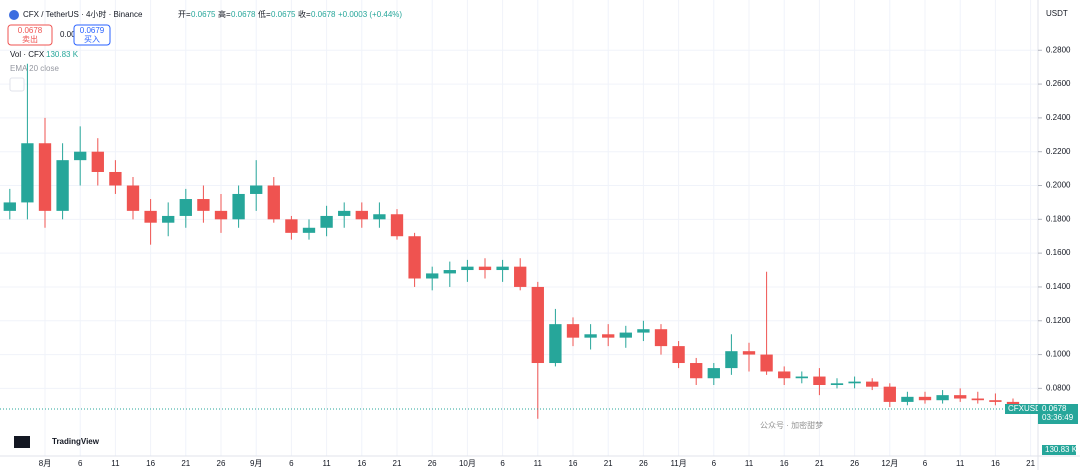 This screenshot has width=1080, height=470. I want to click on x-tick-label: 26, so click(854, 463).